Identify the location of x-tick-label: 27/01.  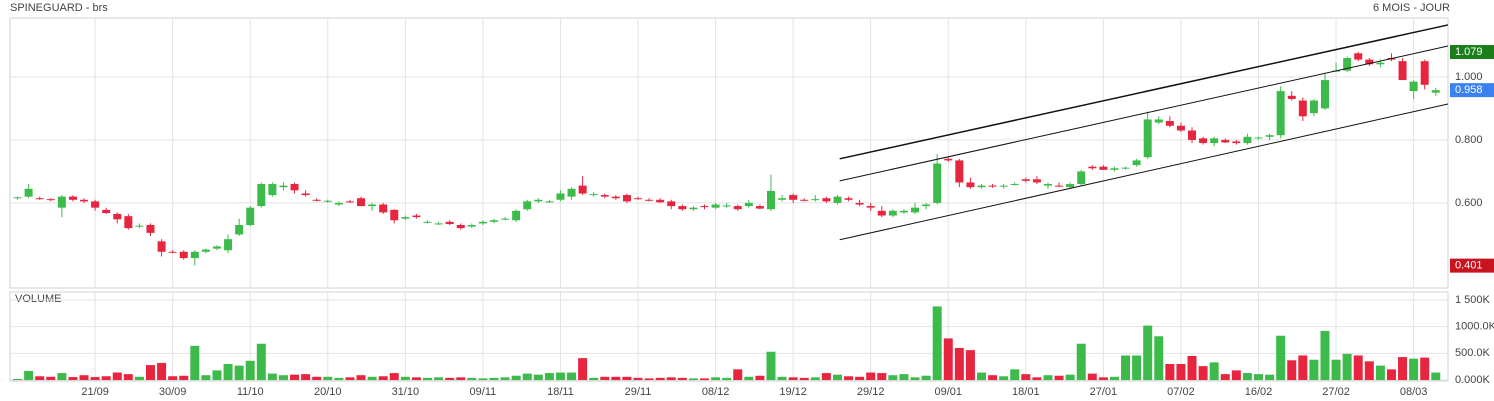
(1104, 392).